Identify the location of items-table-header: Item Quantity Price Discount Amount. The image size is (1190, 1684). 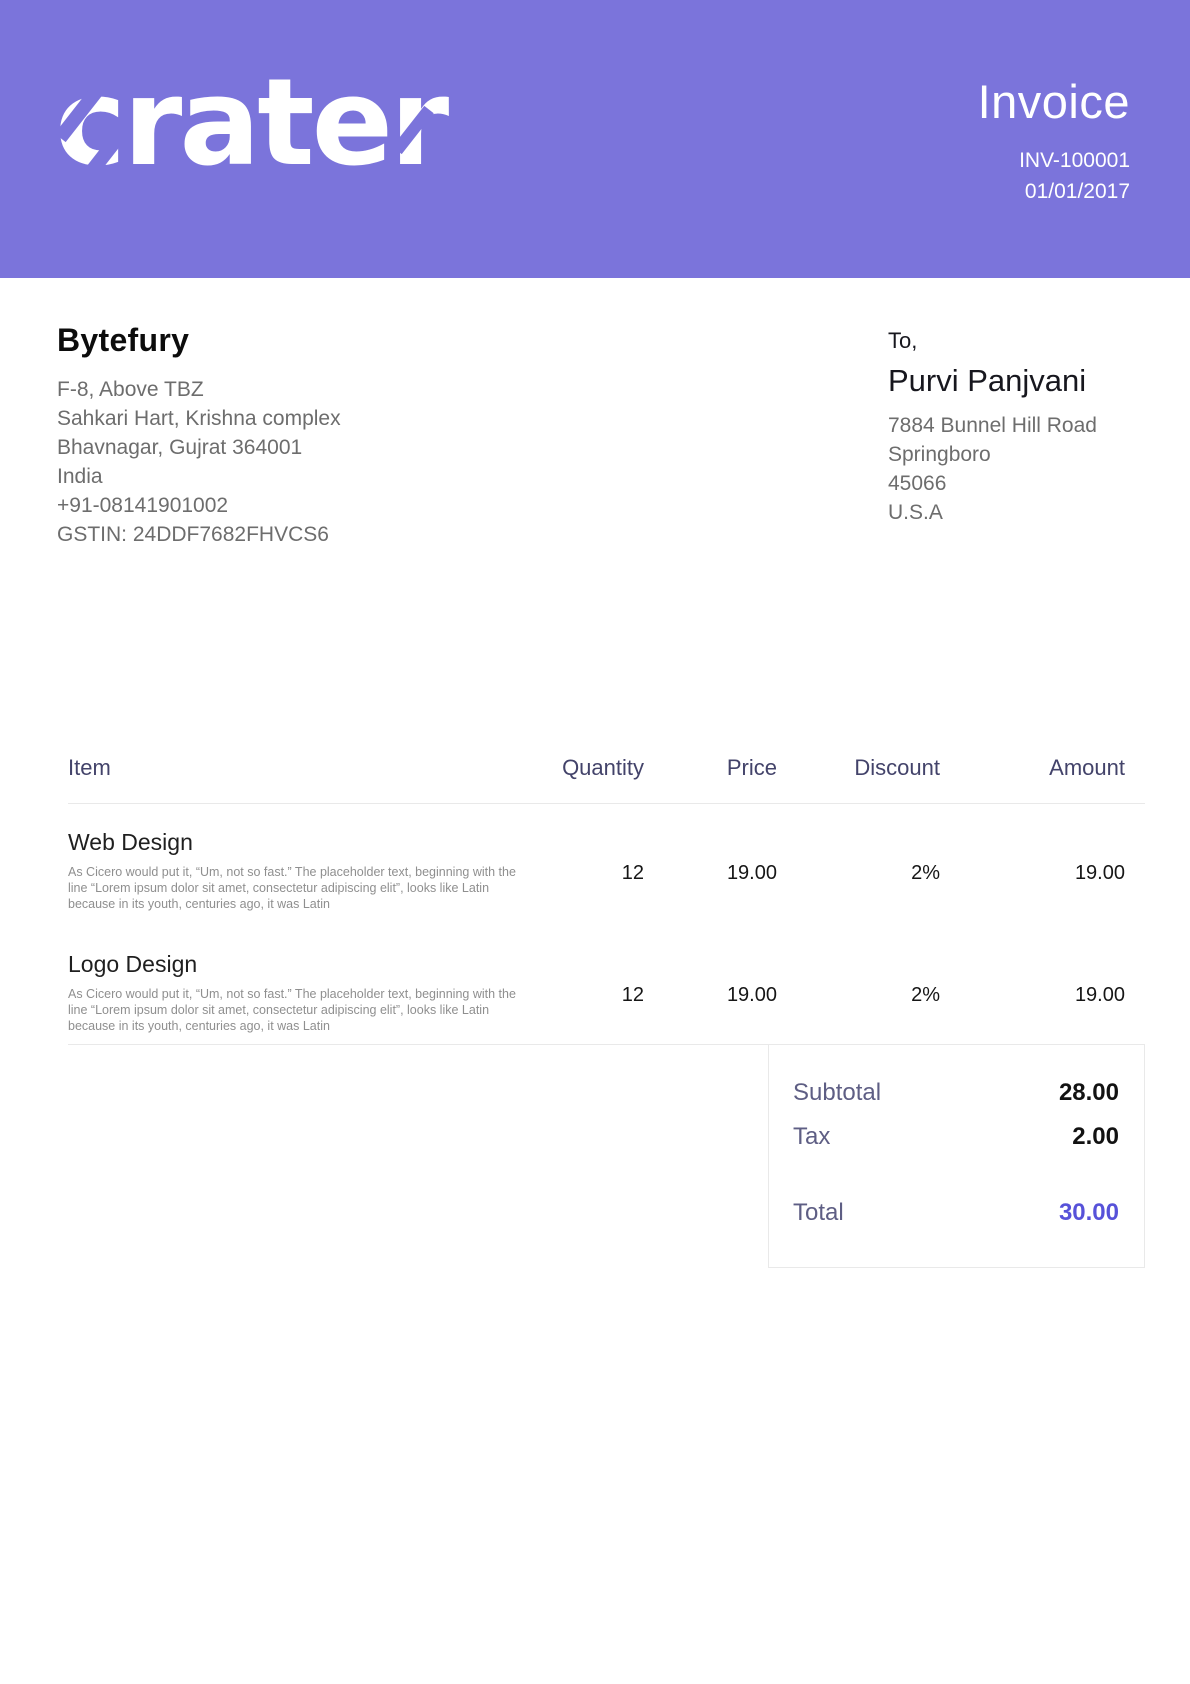
(606, 779).